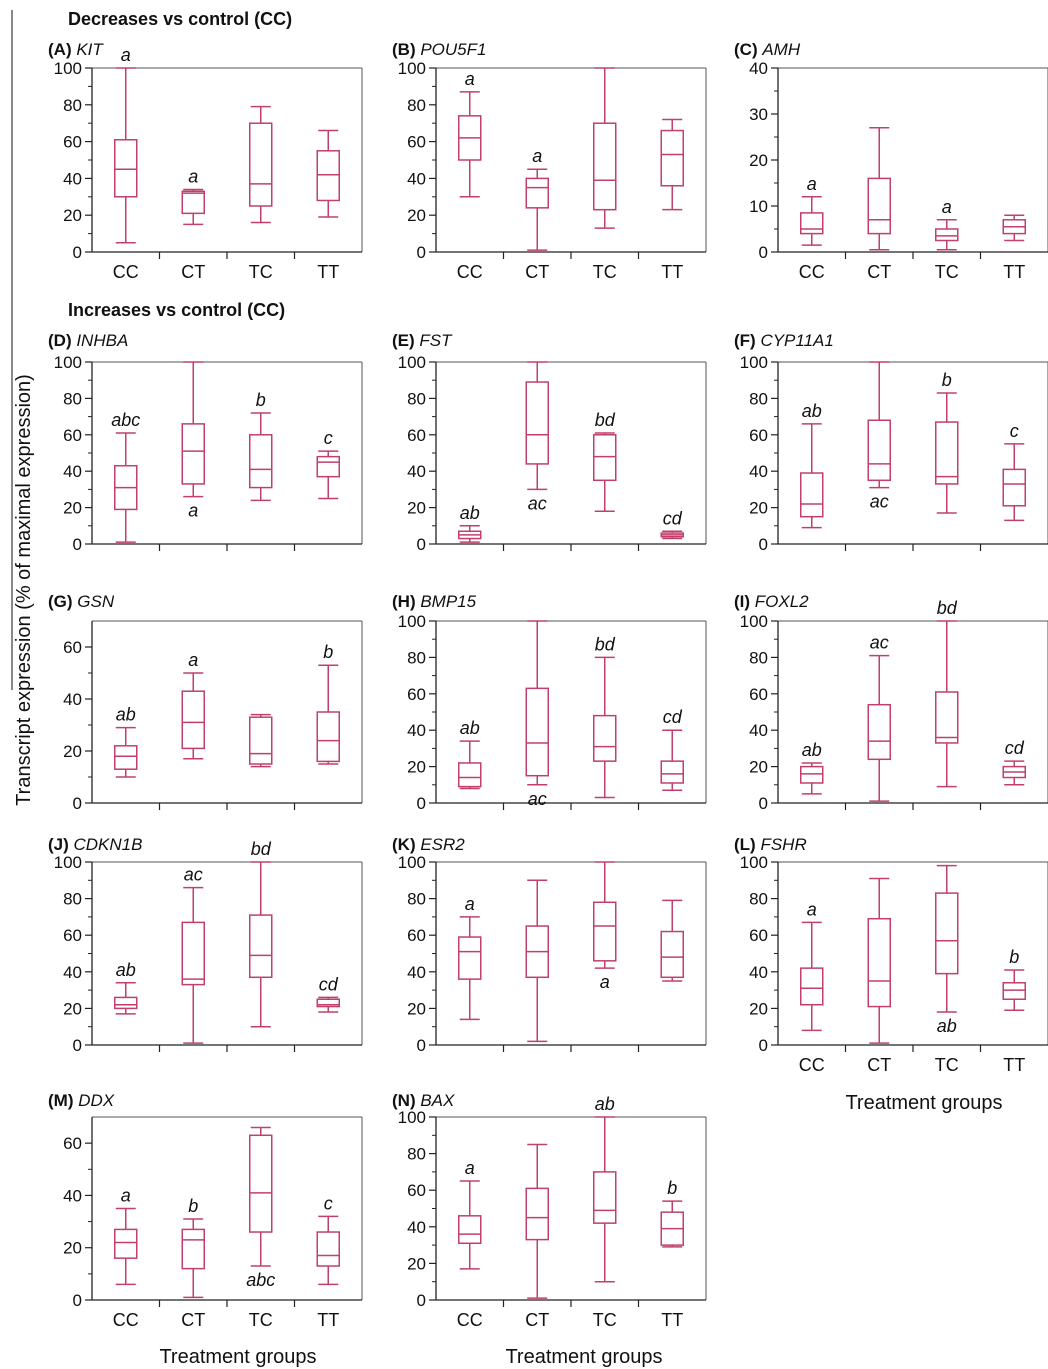 This screenshot has height=1369, width=1048. I want to click on significance-label: bd, so click(605, 420).